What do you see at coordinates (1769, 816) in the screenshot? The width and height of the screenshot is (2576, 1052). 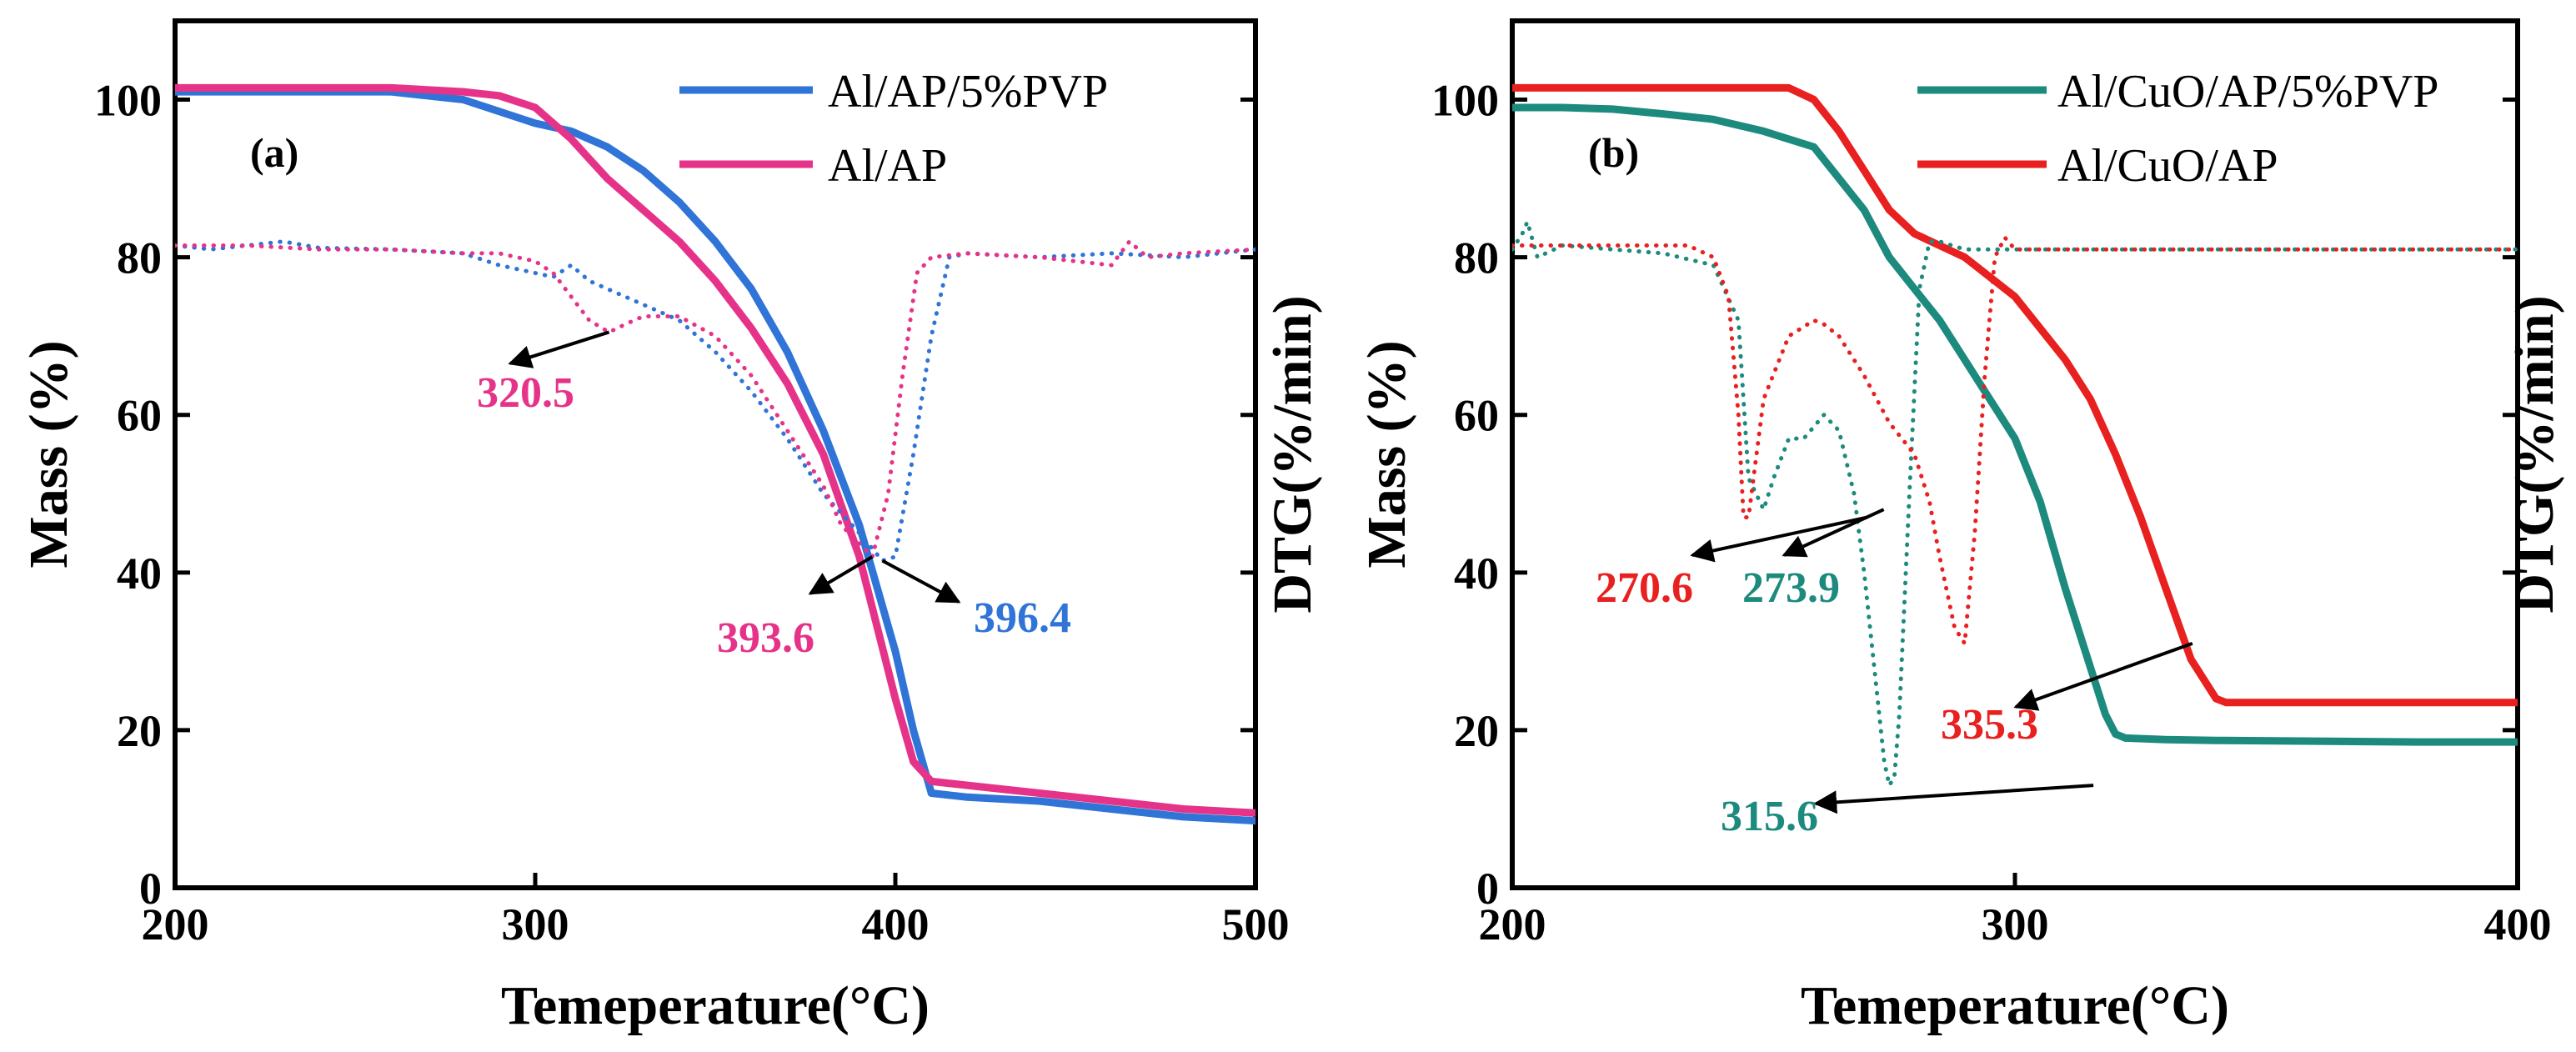 I see `peak-label: 315.6` at bounding box center [1769, 816].